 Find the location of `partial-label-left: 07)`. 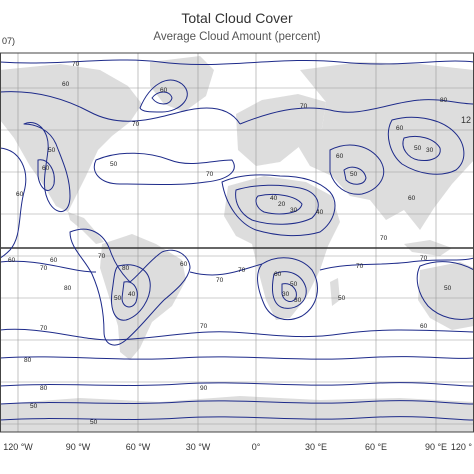

partial-label-left: 07) is located at coordinates (9, 41).